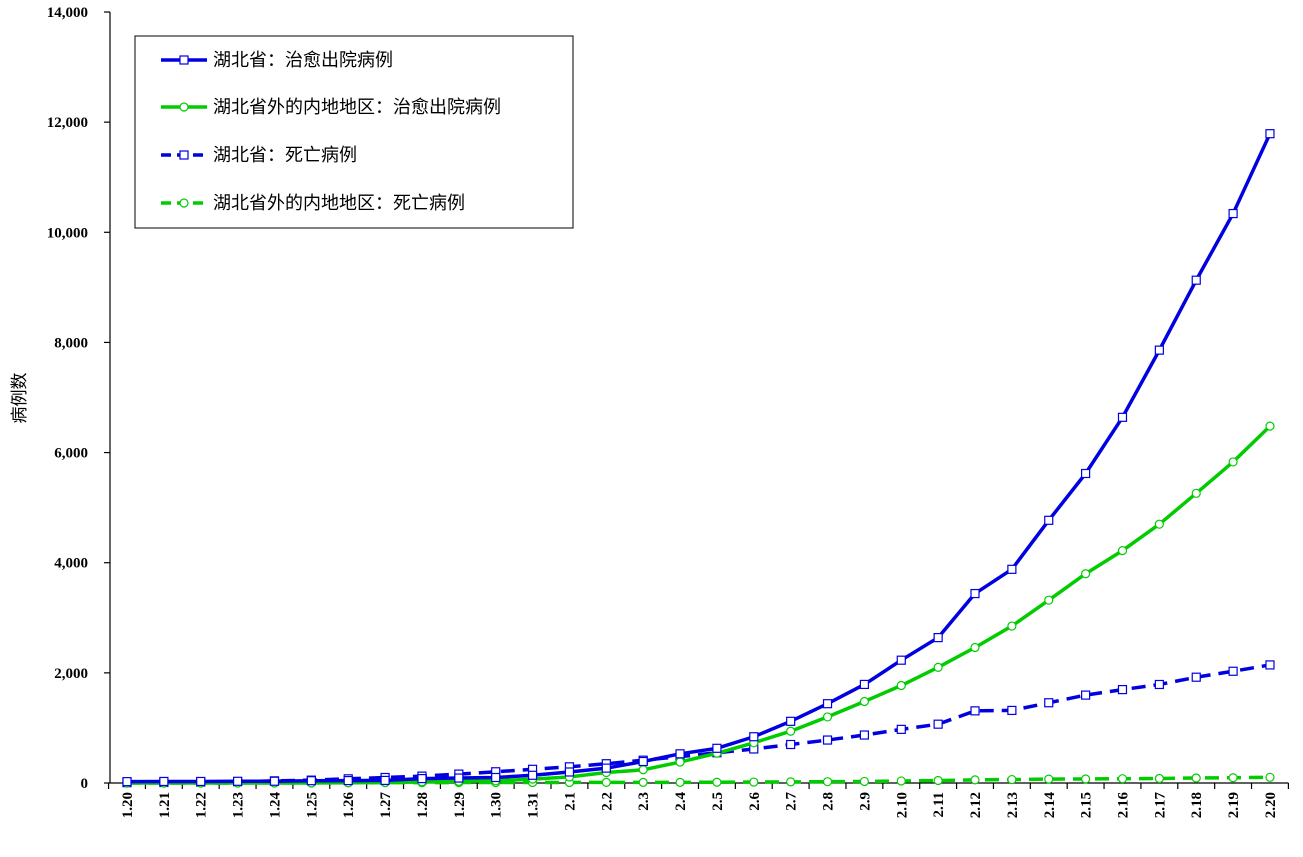 This screenshot has height=857, width=1303. I want to click on x-tick-label: 2.11, so click(939, 804).